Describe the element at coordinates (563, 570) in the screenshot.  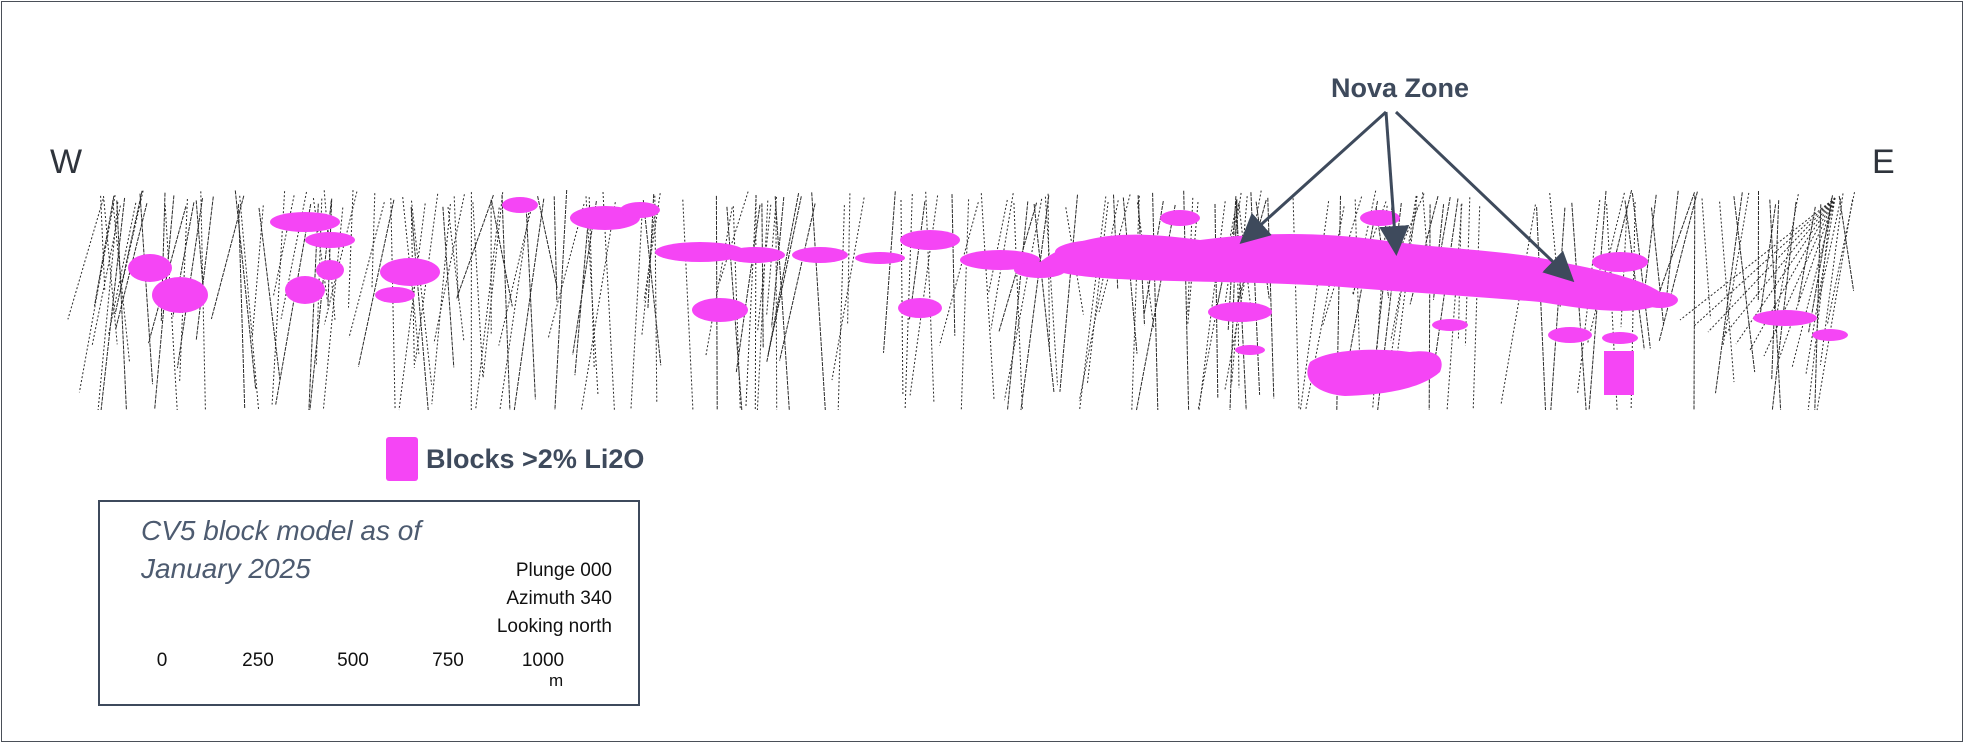
I see `plunge-label: Plunge 000` at that location.